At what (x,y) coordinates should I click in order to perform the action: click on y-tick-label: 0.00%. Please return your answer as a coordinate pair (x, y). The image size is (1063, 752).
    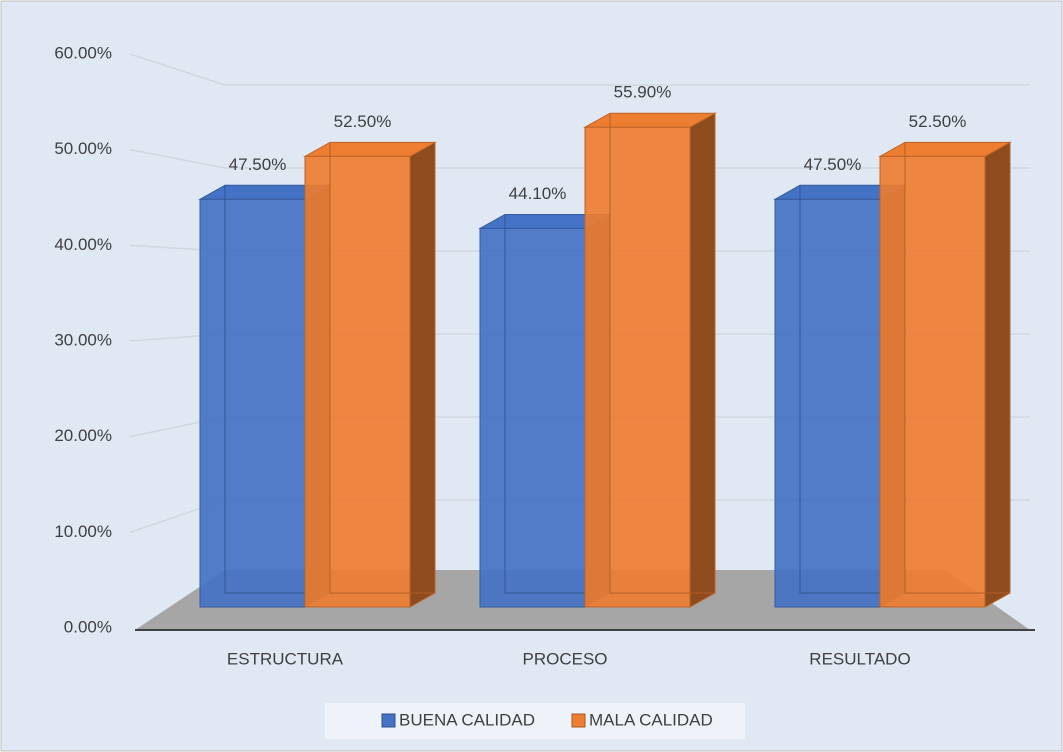
    Looking at the image, I should click on (88, 626).